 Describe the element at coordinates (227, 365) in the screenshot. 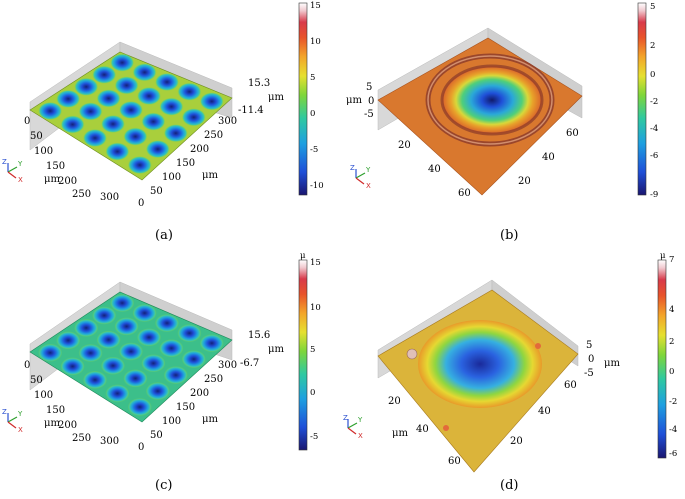

I see `y-tick: 300` at that location.